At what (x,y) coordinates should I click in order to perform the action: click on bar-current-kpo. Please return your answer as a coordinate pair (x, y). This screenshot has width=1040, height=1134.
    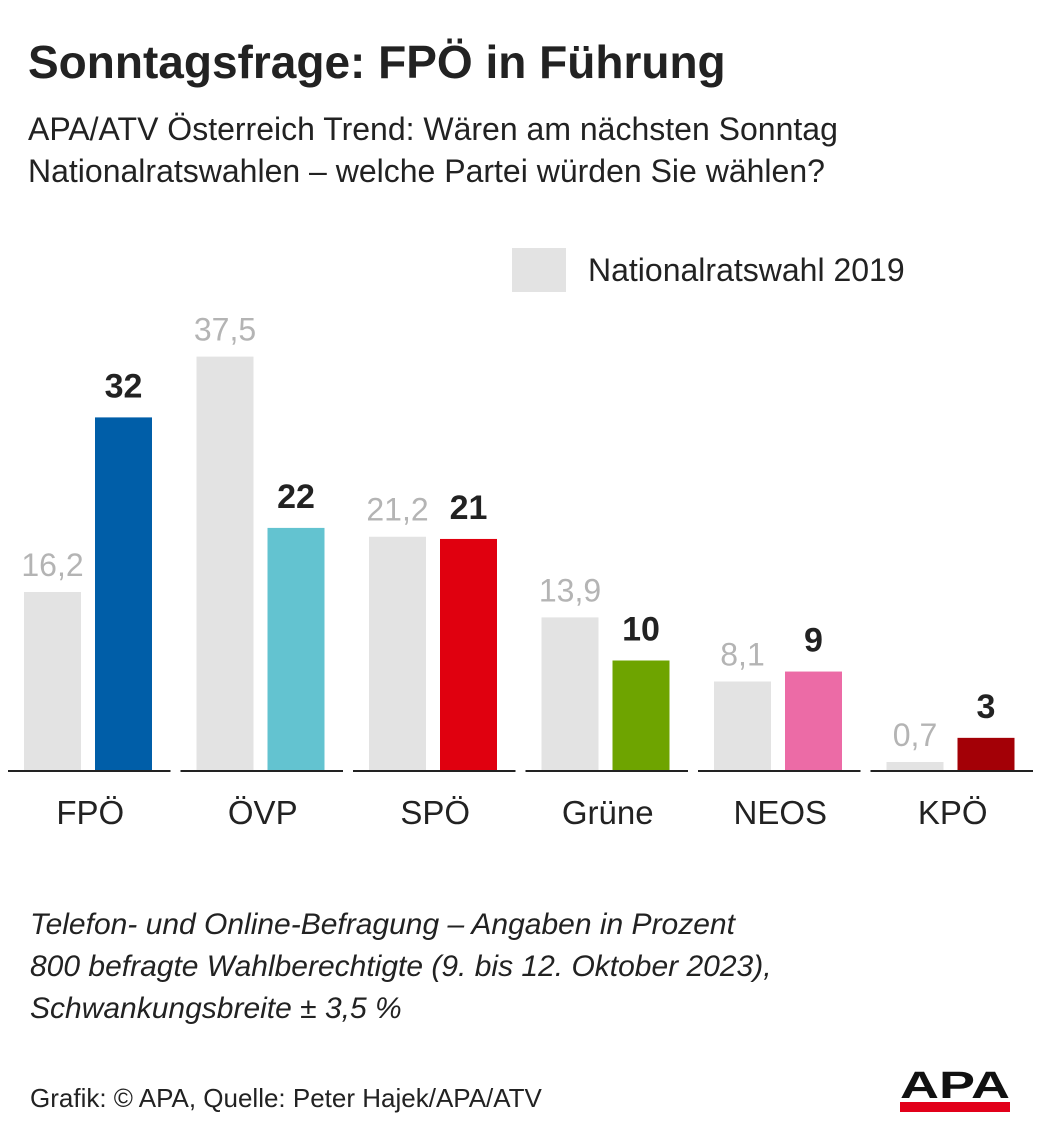
    Looking at the image, I should click on (986, 754).